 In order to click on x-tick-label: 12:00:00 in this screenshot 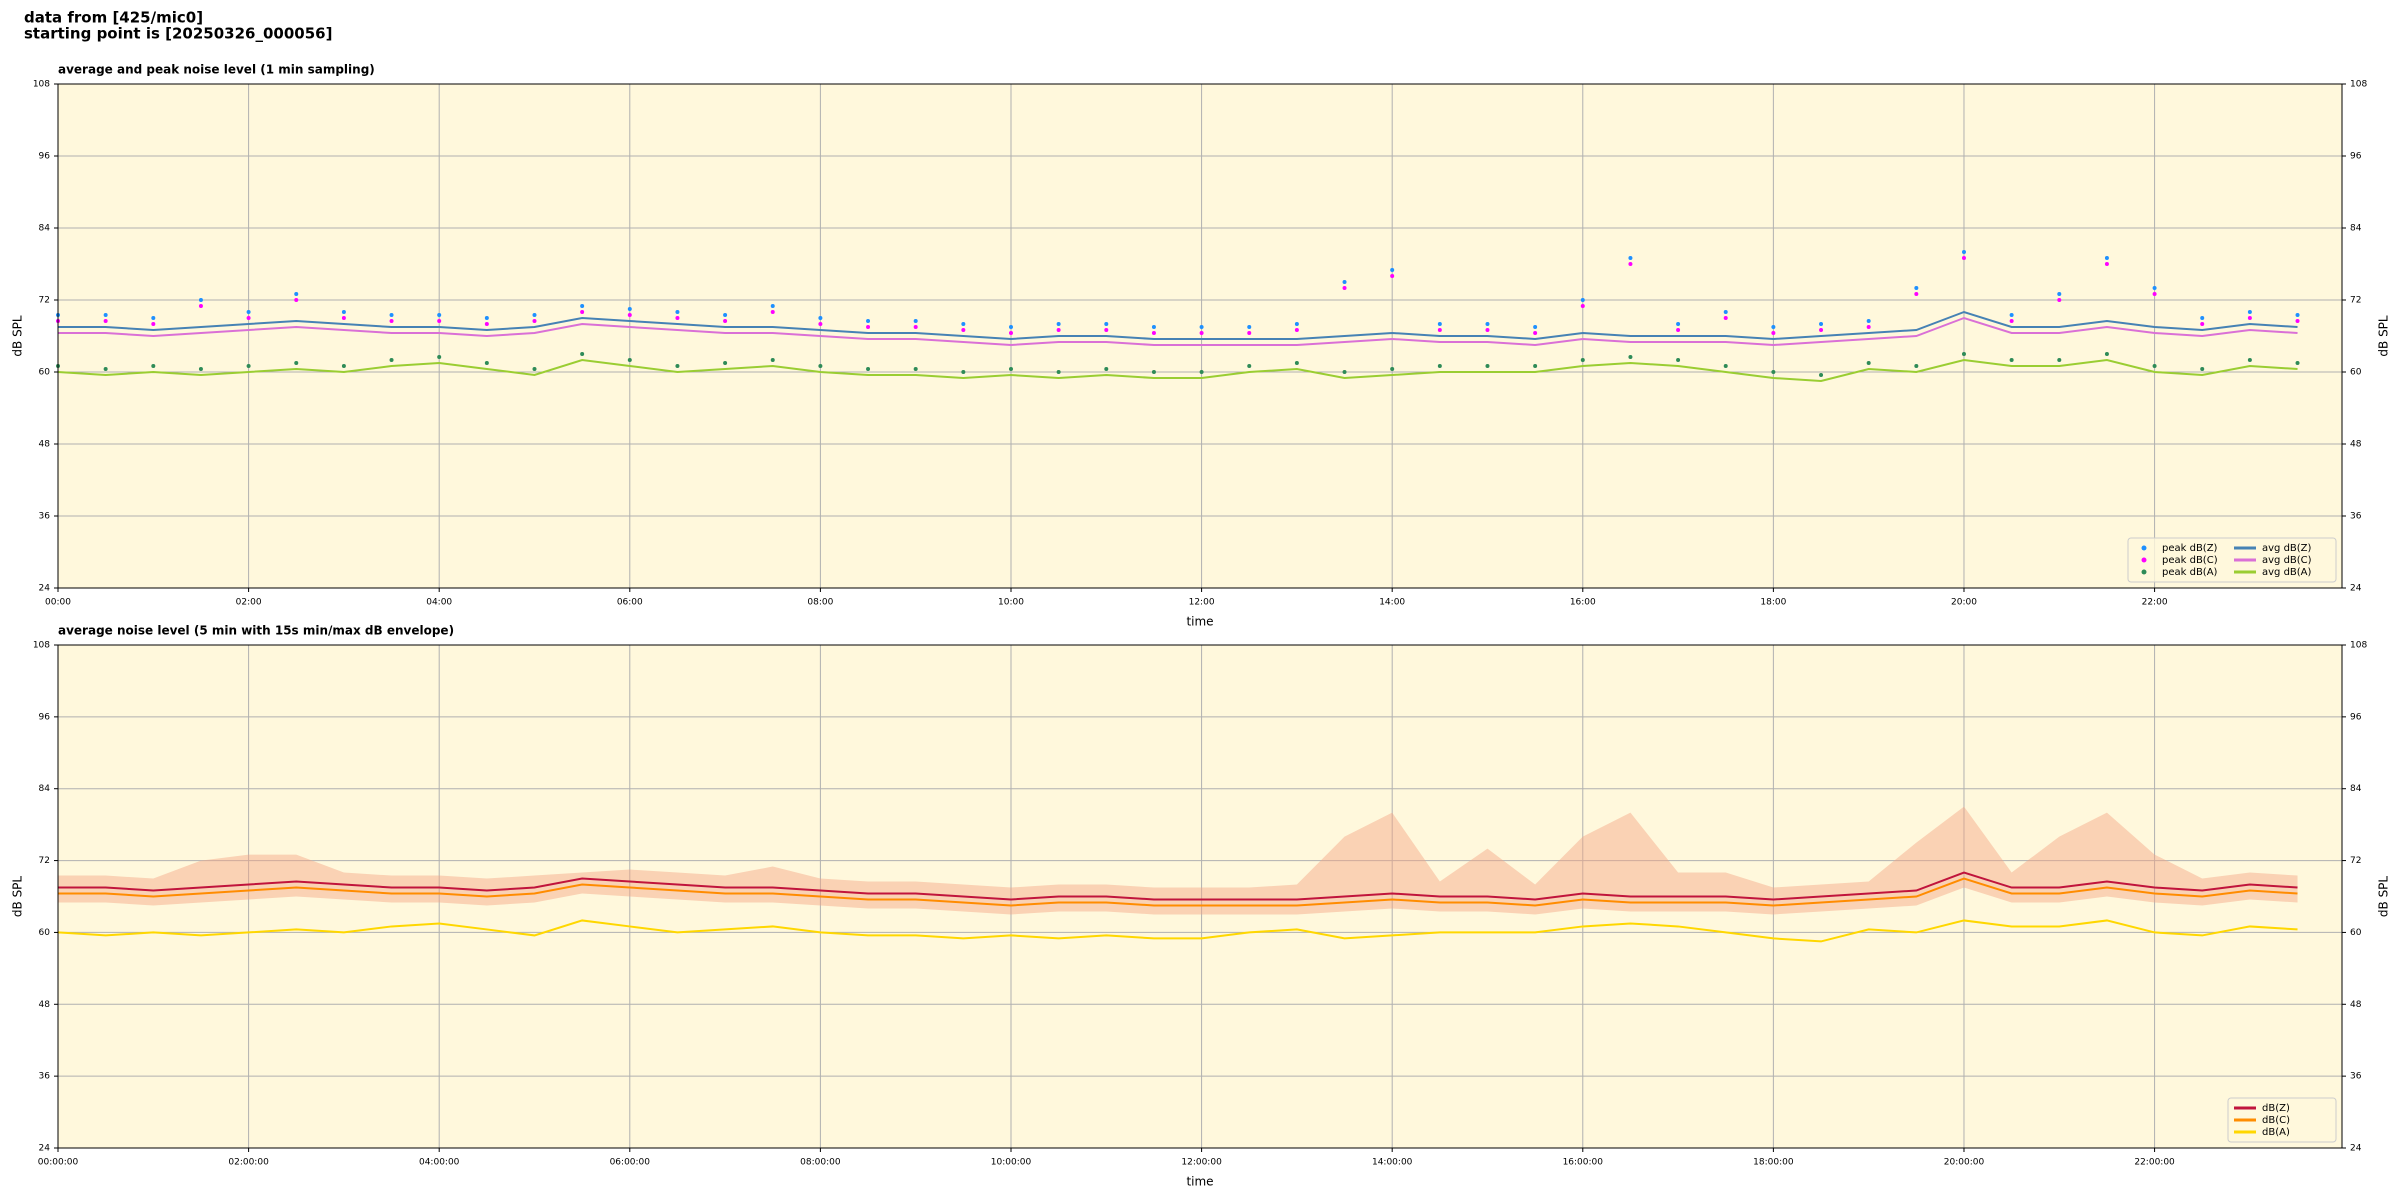, I will do `click(1201, 1163)`.